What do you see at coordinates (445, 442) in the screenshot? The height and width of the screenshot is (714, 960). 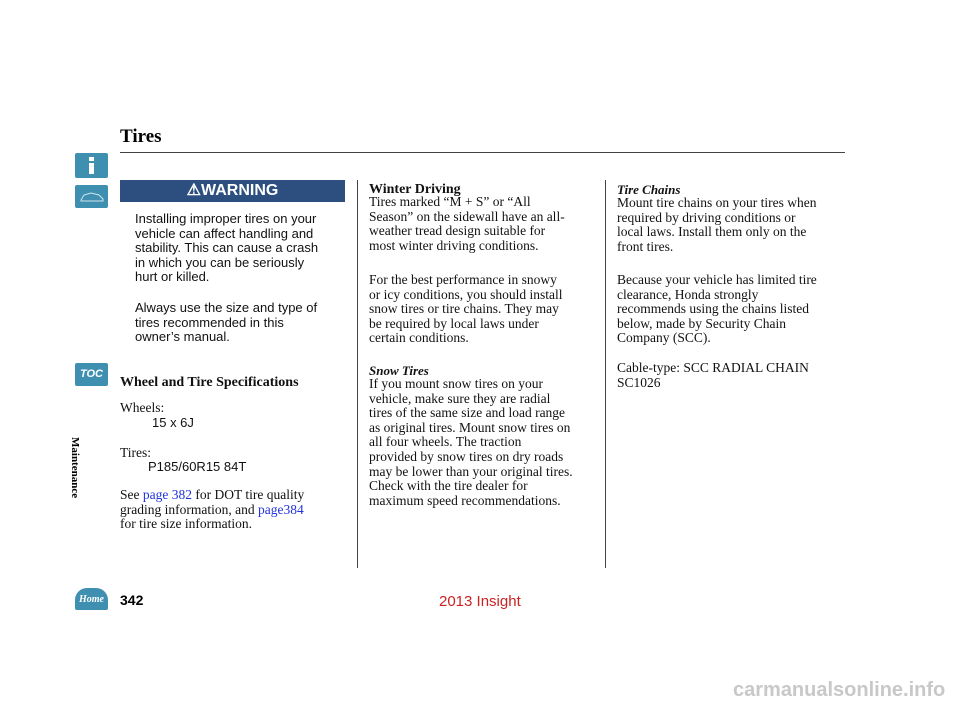 I see `text-line: all four wheels. The traction` at bounding box center [445, 442].